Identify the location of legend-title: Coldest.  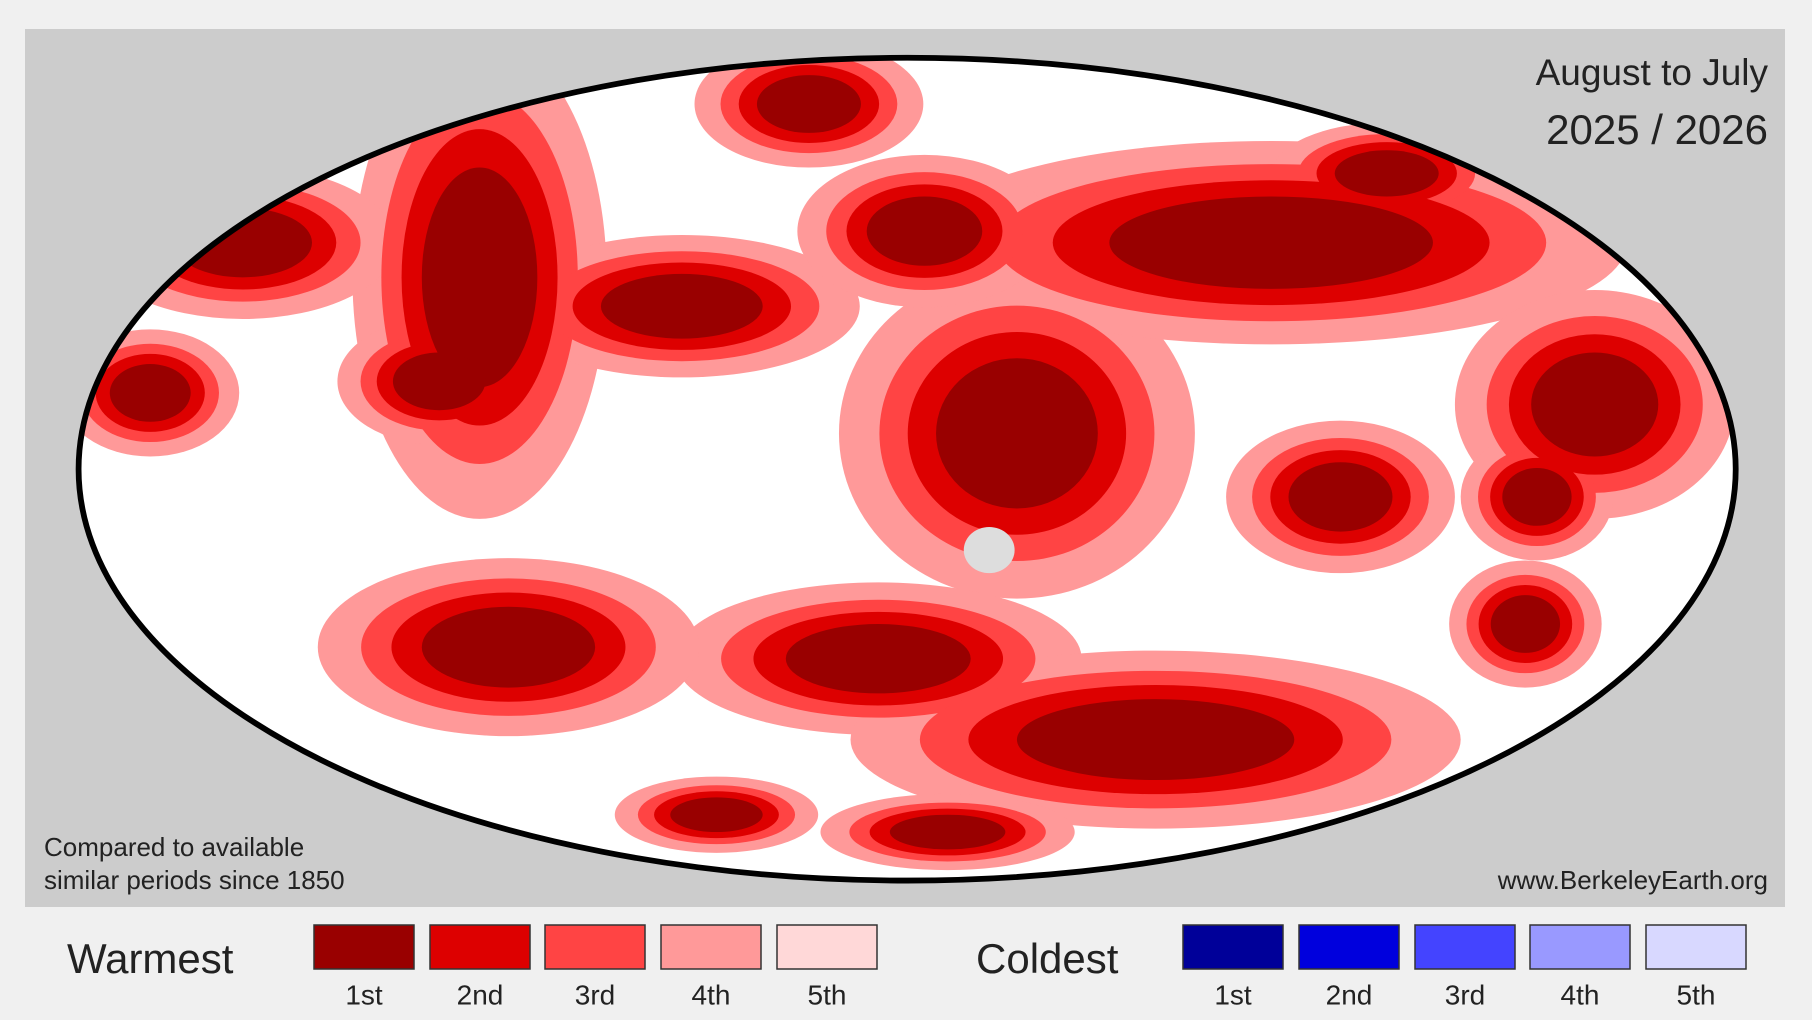
(1047, 958).